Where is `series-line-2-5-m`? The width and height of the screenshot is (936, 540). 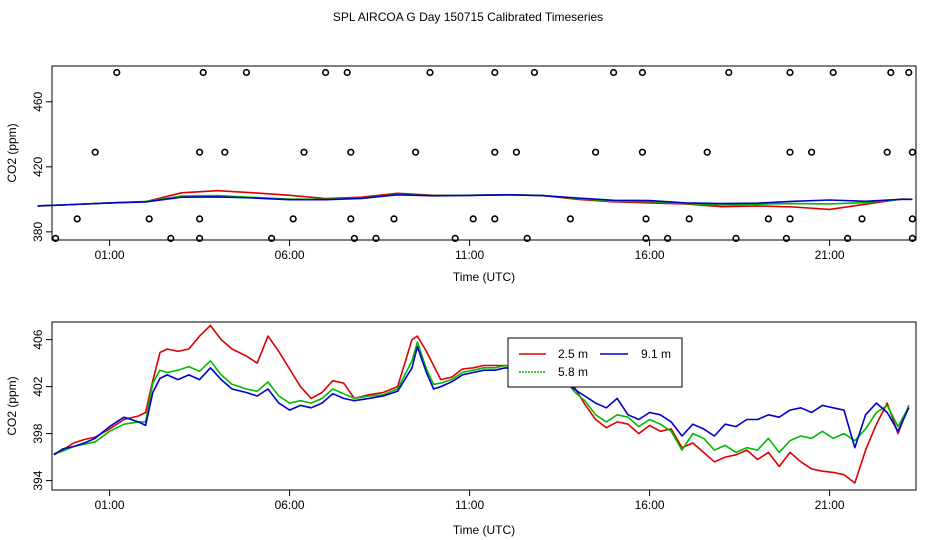 series-line-2-5-m is located at coordinates (475, 200).